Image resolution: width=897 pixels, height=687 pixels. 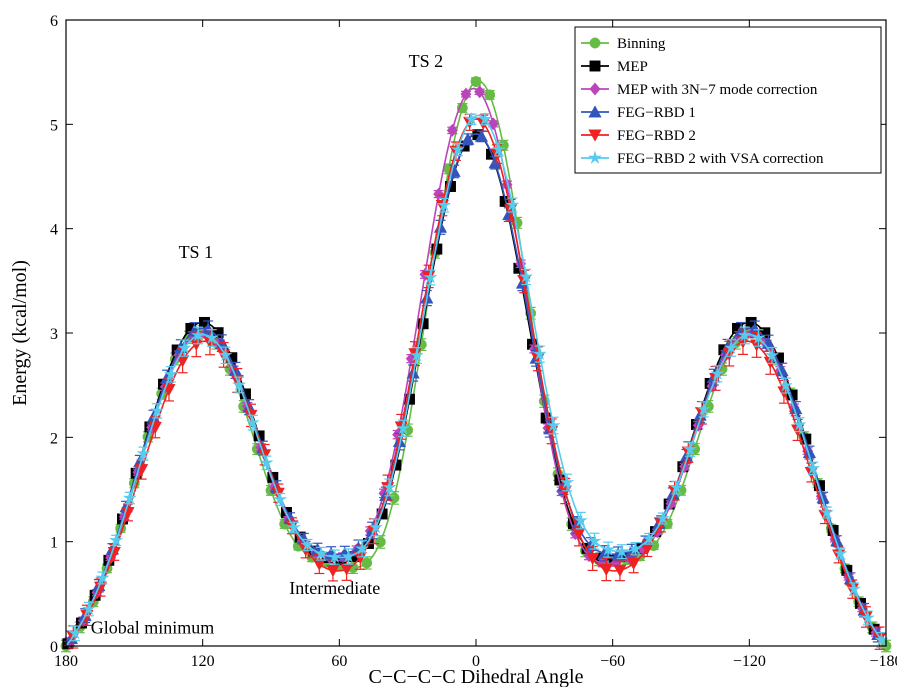 I want to click on annotation-label: Intermediate, so click(x=334, y=588).